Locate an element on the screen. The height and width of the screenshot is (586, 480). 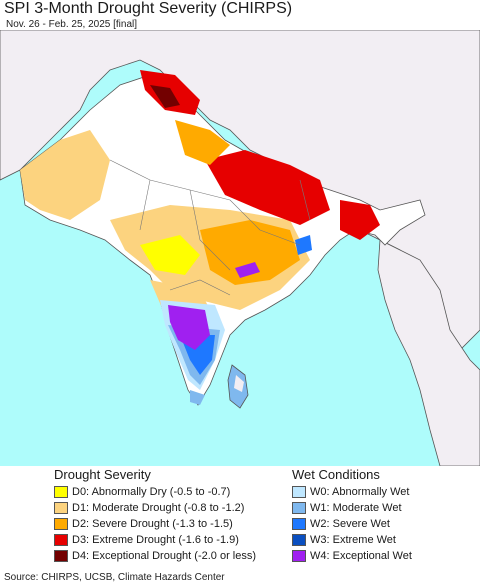
w4-central is located at coordinates (247, 270).